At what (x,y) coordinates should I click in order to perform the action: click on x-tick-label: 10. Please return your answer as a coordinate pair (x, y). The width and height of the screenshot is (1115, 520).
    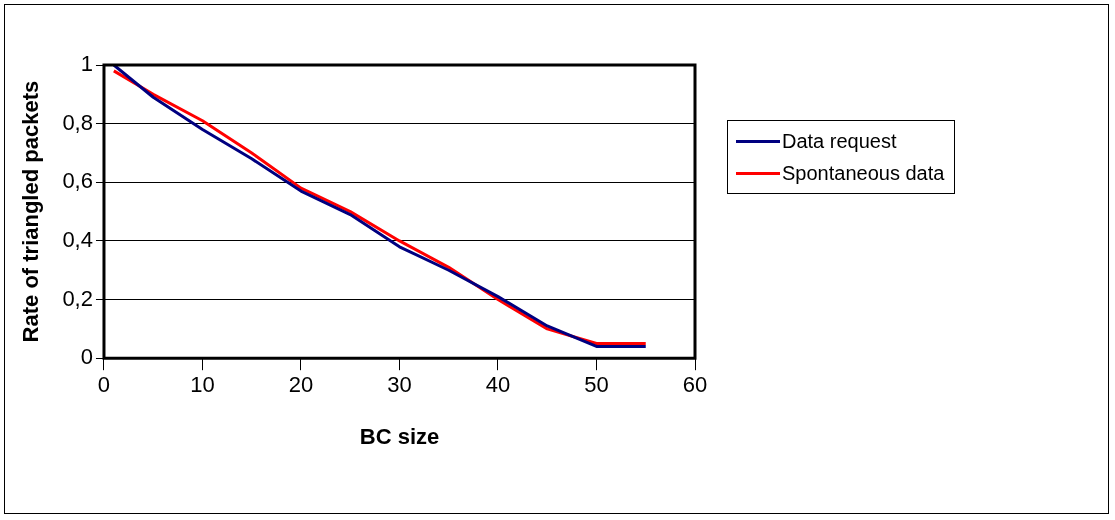
    Looking at the image, I should click on (202, 385).